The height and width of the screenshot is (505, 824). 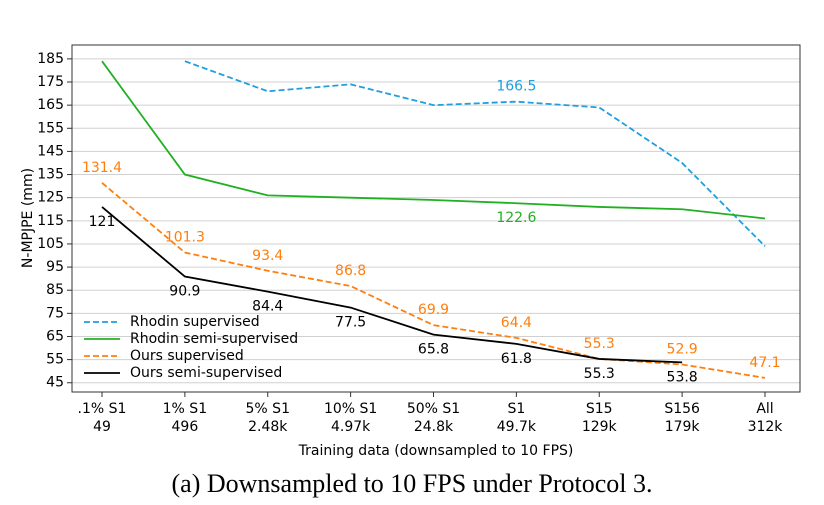 What do you see at coordinates (50, 175) in the screenshot?
I see `y-tick-label: 135` at bounding box center [50, 175].